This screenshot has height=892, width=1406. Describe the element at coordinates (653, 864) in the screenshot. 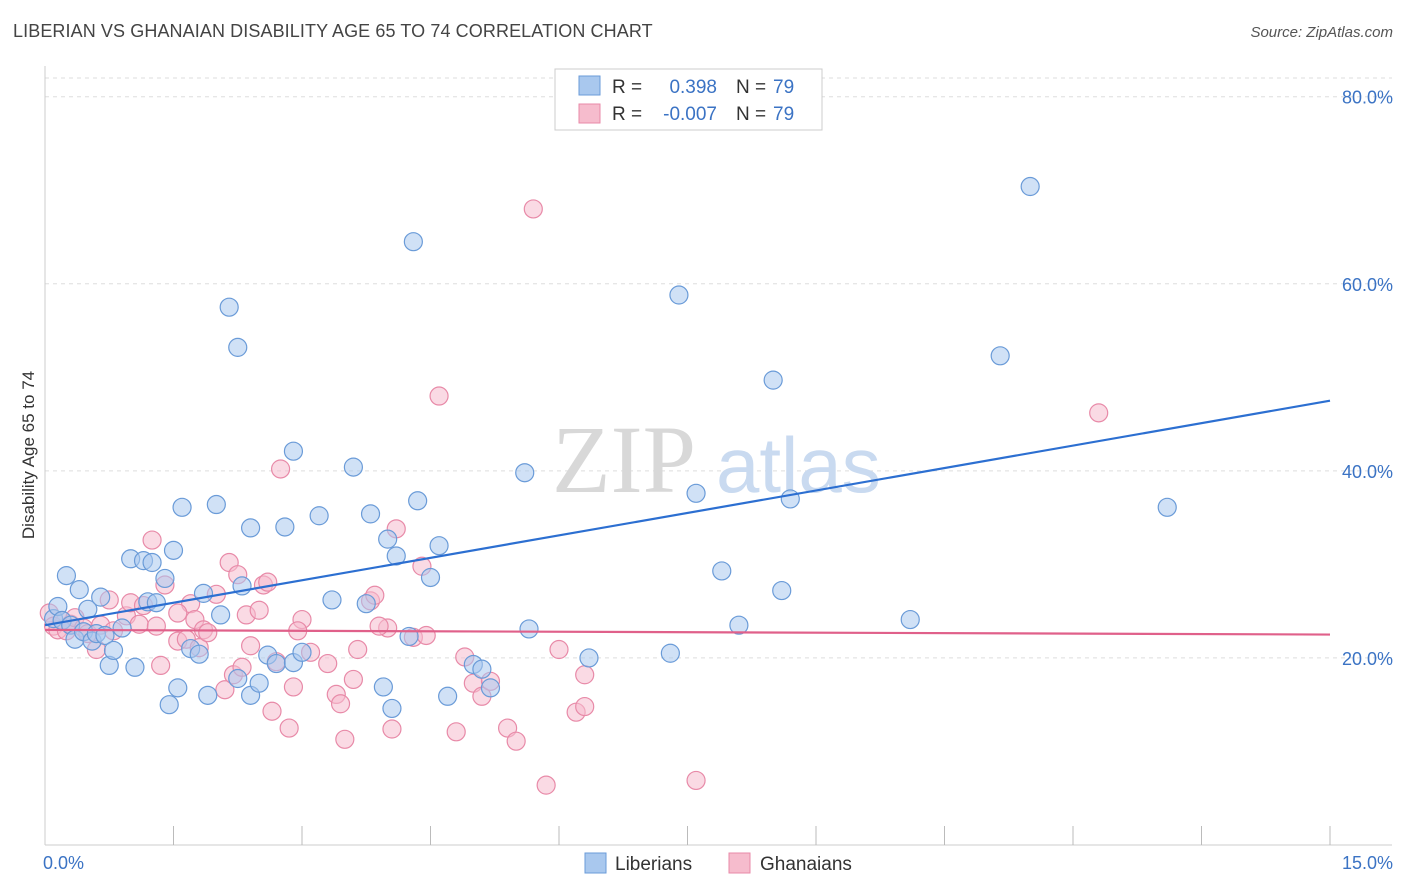

I see `bottom-legend-label-liberians: Liberians` at that location.